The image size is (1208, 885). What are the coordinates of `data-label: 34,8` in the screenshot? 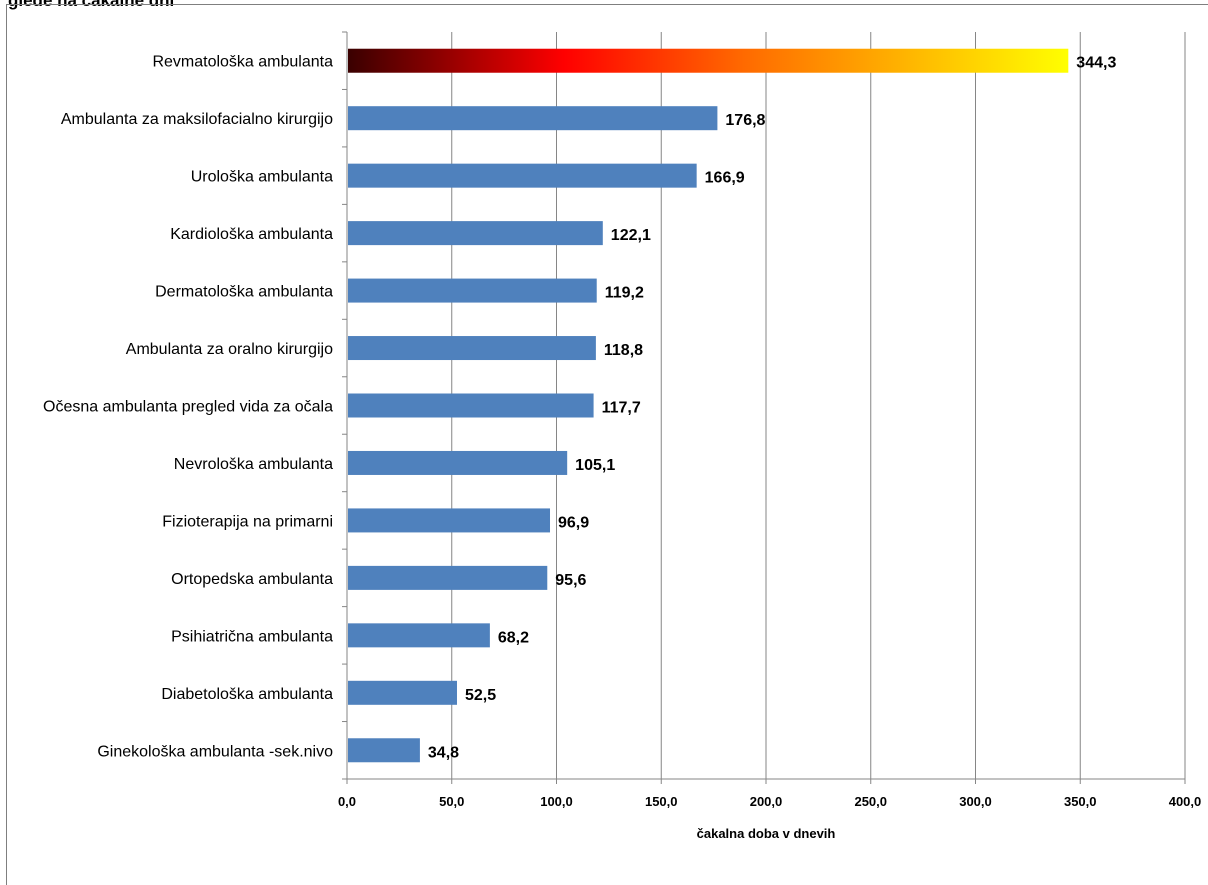 It's located at (443, 752).